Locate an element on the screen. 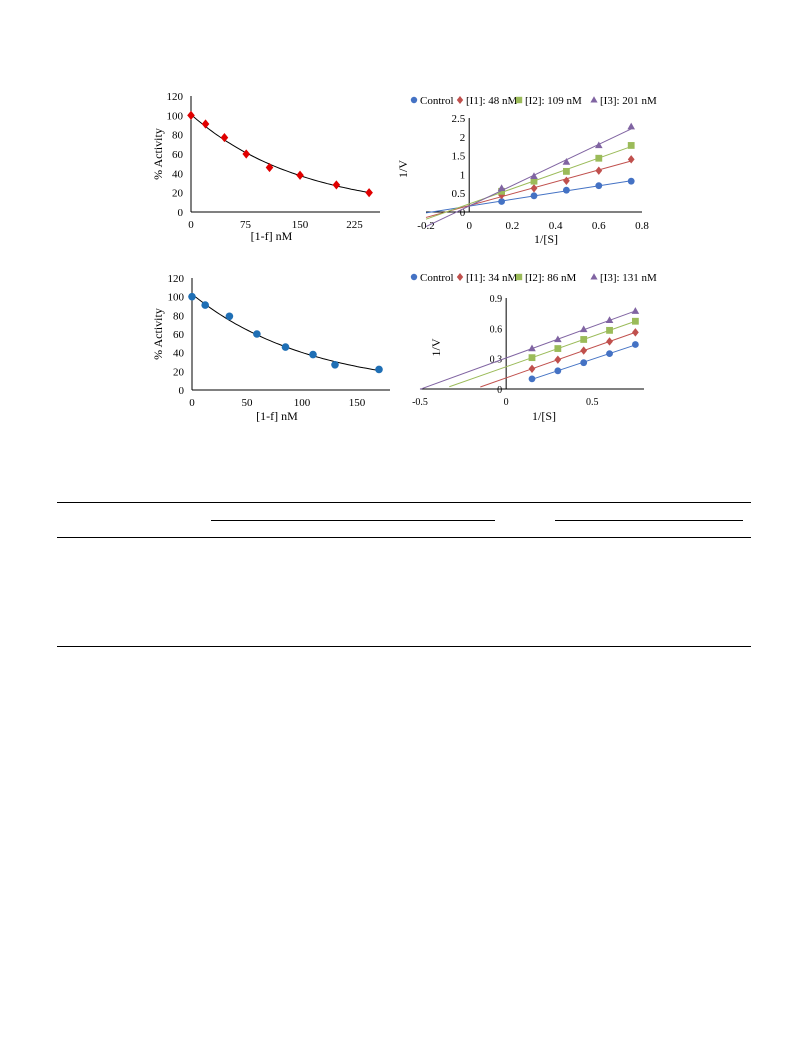 The height and width of the screenshot is (1057, 793). legend-label: [I1]: 34 nM is located at coordinates (492, 278).